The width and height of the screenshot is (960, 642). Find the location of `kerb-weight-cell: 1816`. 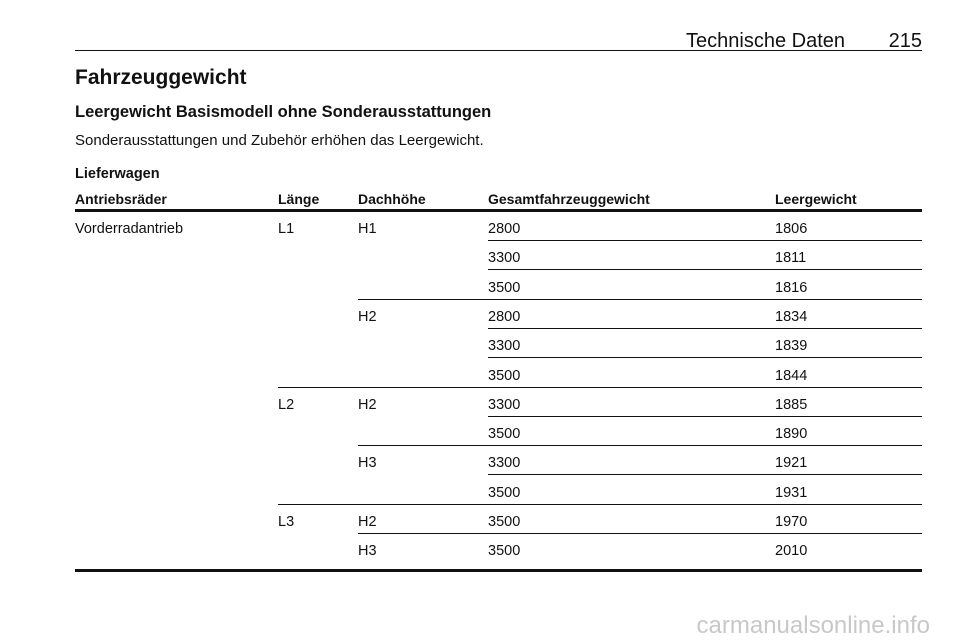

kerb-weight-cell: 1816 is located at coordinates (791, 287).